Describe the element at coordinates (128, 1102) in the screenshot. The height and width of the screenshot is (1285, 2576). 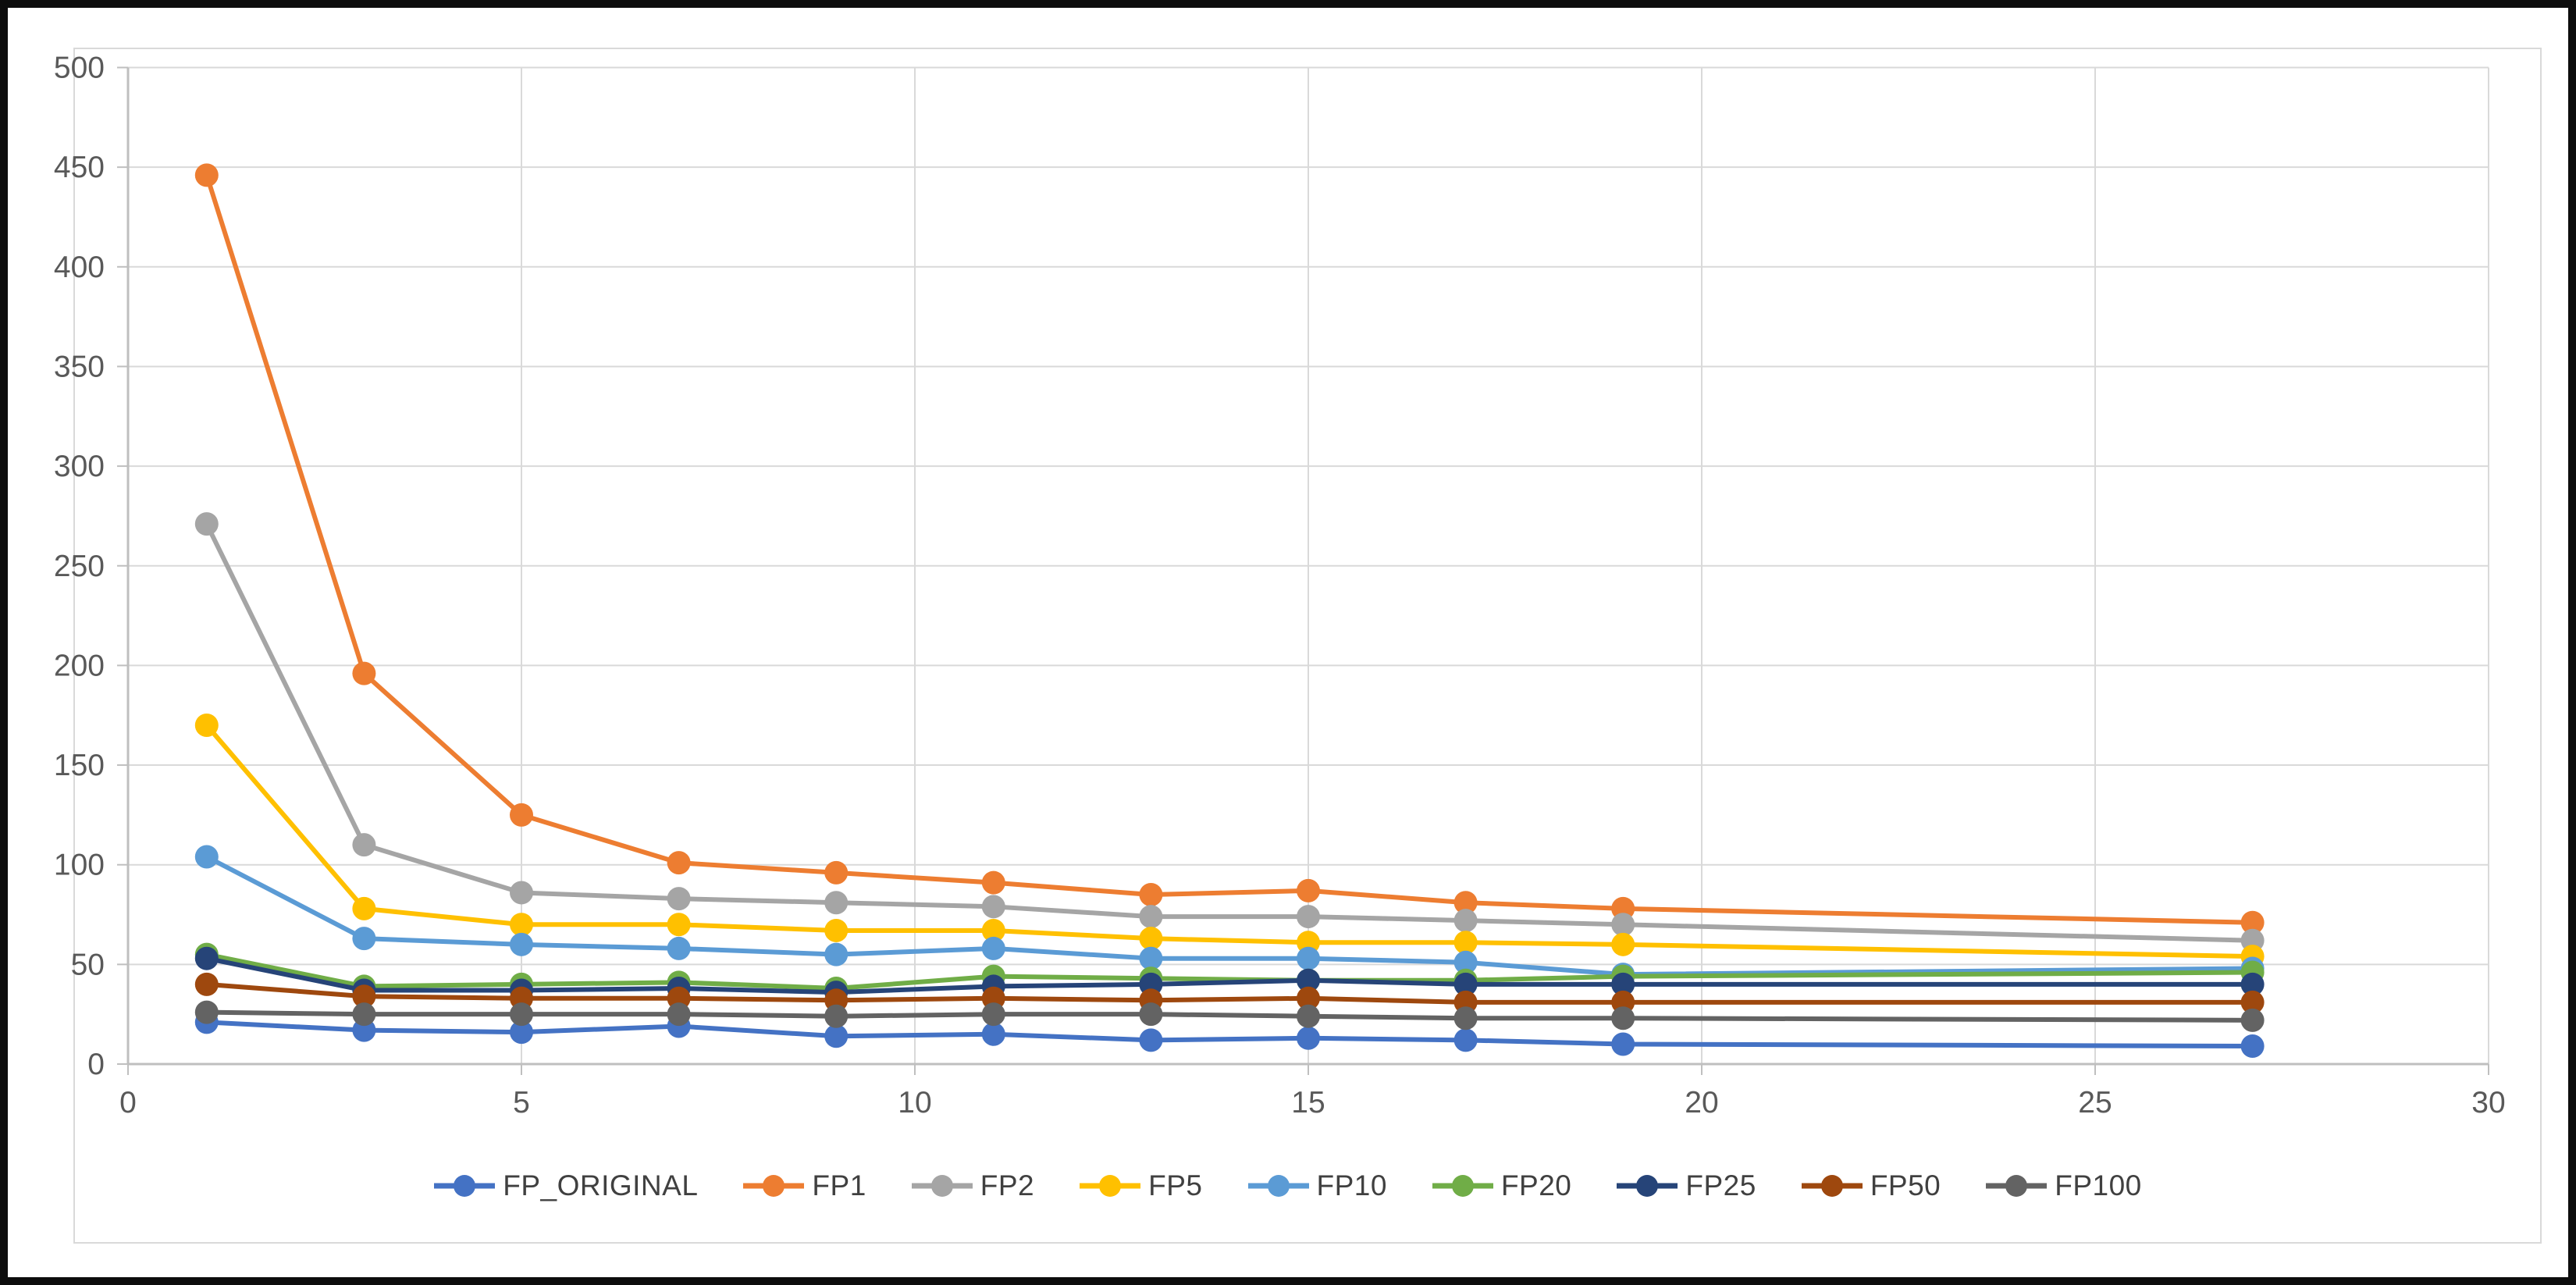
I see `x-tick-label: 0` at that location.